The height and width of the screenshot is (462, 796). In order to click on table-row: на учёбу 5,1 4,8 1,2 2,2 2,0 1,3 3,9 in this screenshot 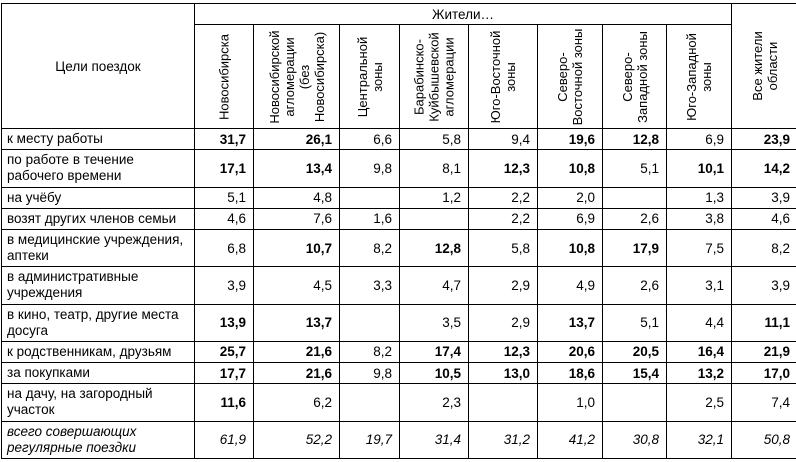, I will do `click(398, 197)`.